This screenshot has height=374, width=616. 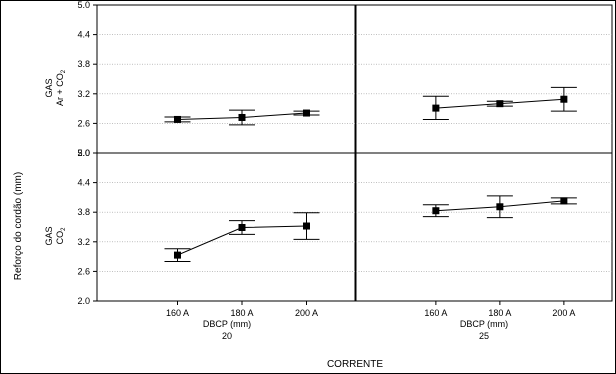 What do you see at coordinates (484, 336) in the screenshot?
I see `col-level-label-1: 25` at bounding box center [484, 336].